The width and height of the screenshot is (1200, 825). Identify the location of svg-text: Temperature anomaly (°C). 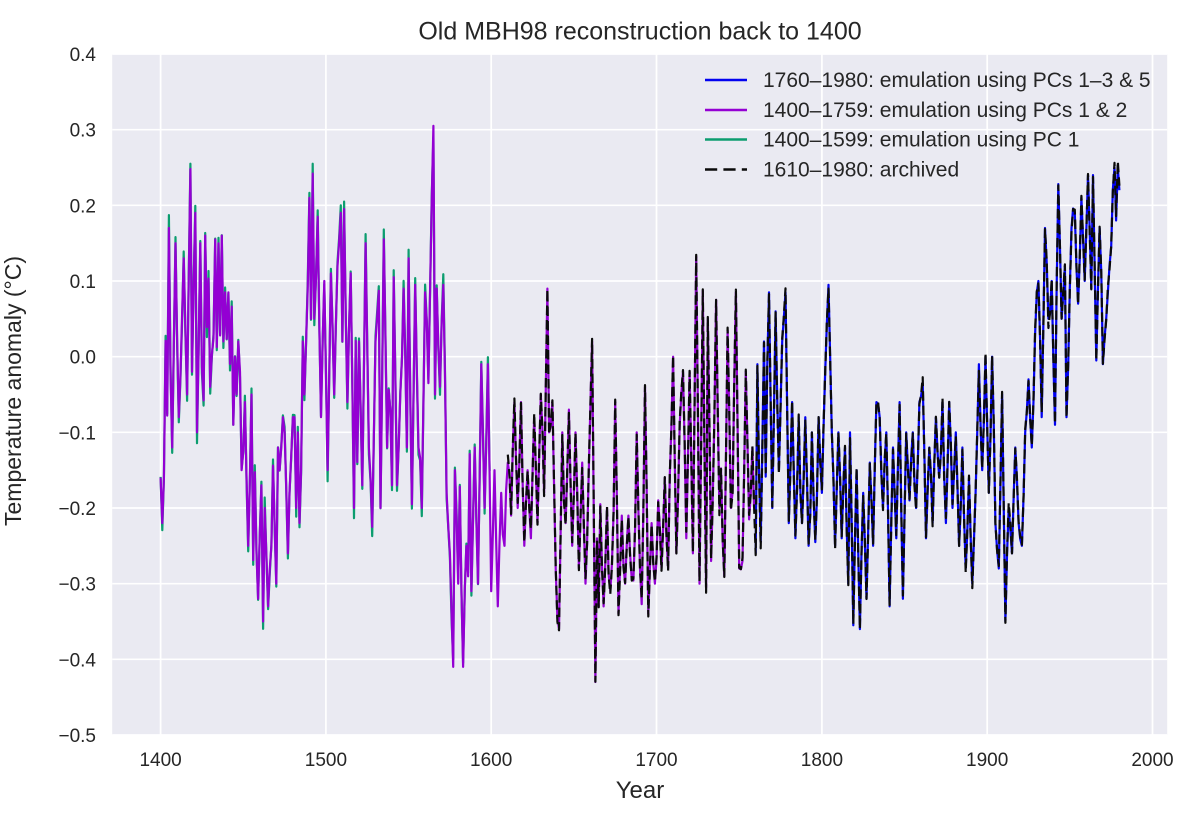
(13, 391).